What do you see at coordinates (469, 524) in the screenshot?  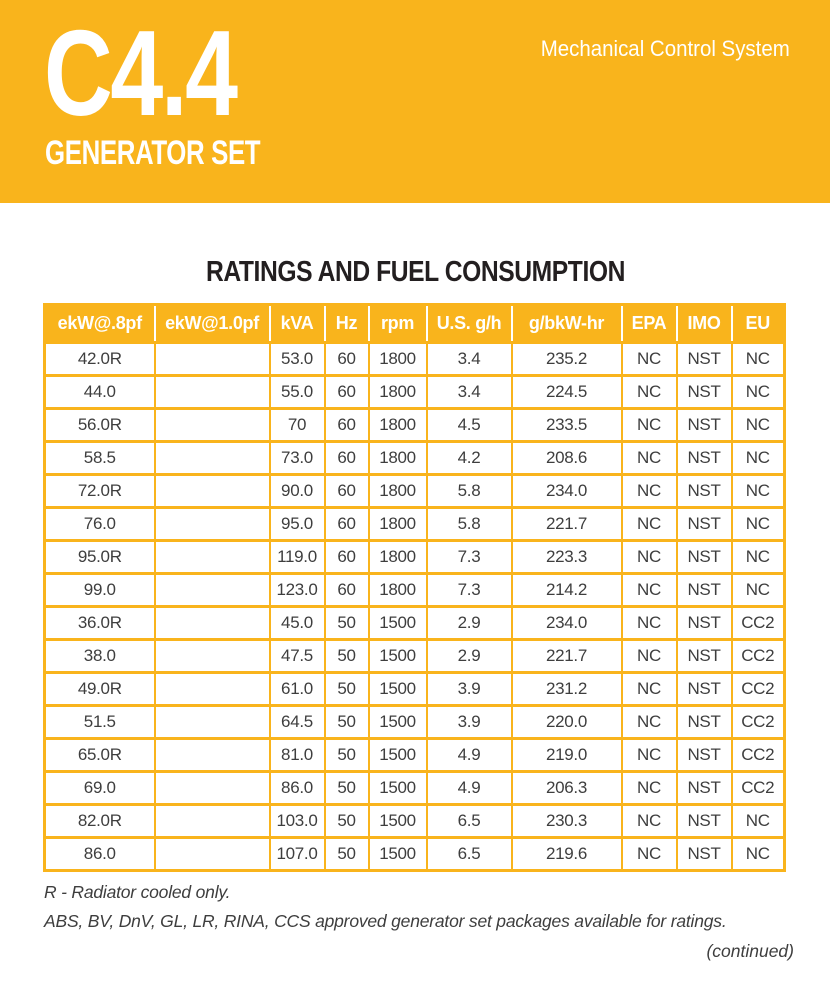 I see `table-cell: 5.8` at bounding box center [469, 524].